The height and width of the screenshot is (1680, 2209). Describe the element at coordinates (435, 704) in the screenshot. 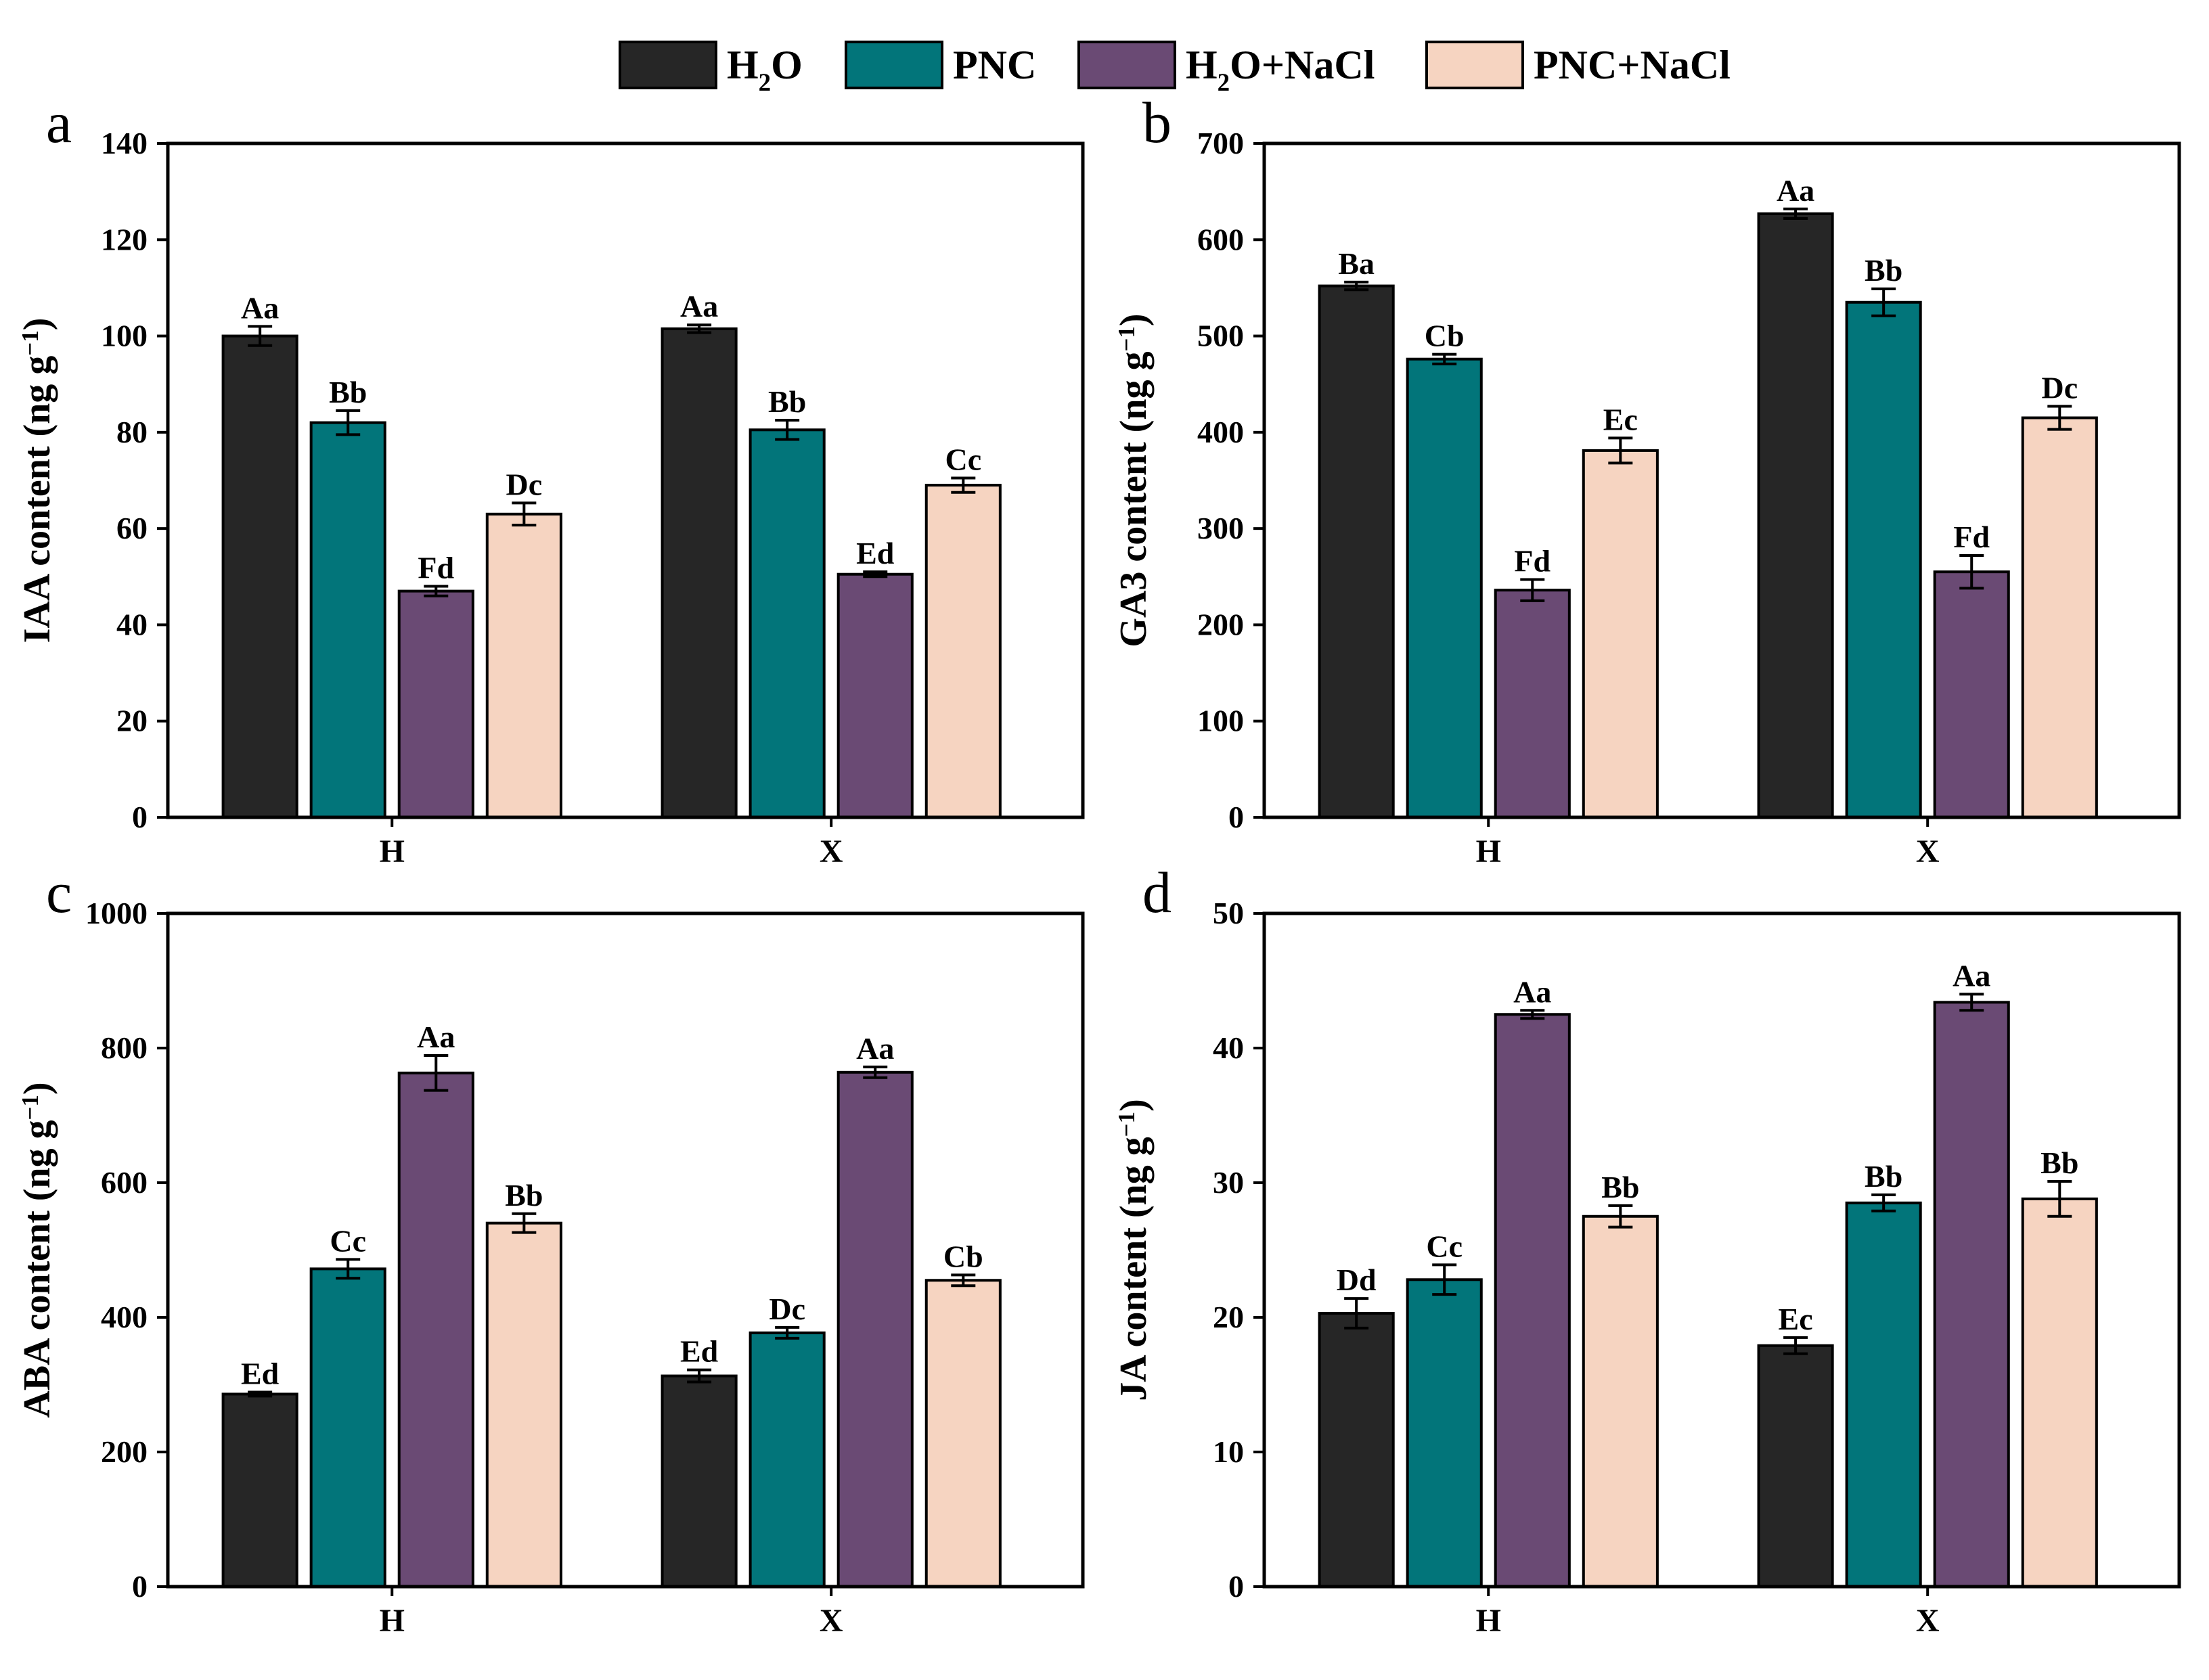

I see `bar-a-H-h2o_nacl` at that location.